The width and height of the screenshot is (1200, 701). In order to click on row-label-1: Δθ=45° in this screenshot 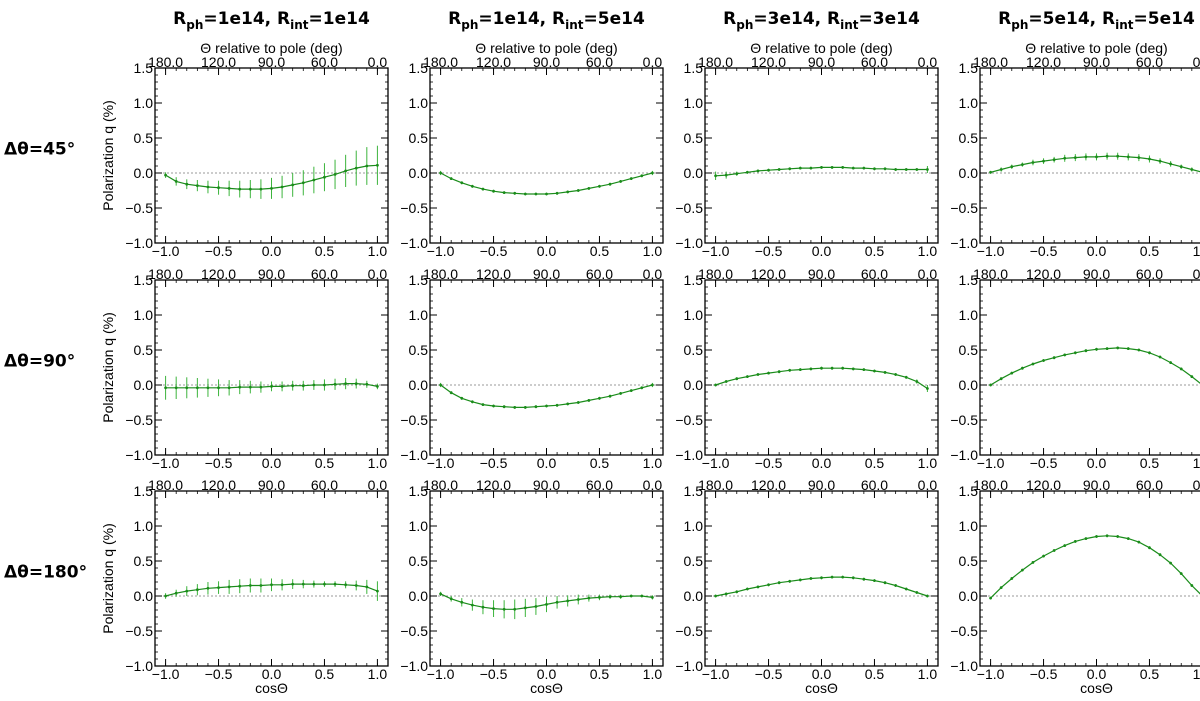, I will do `click(39, 150)`.